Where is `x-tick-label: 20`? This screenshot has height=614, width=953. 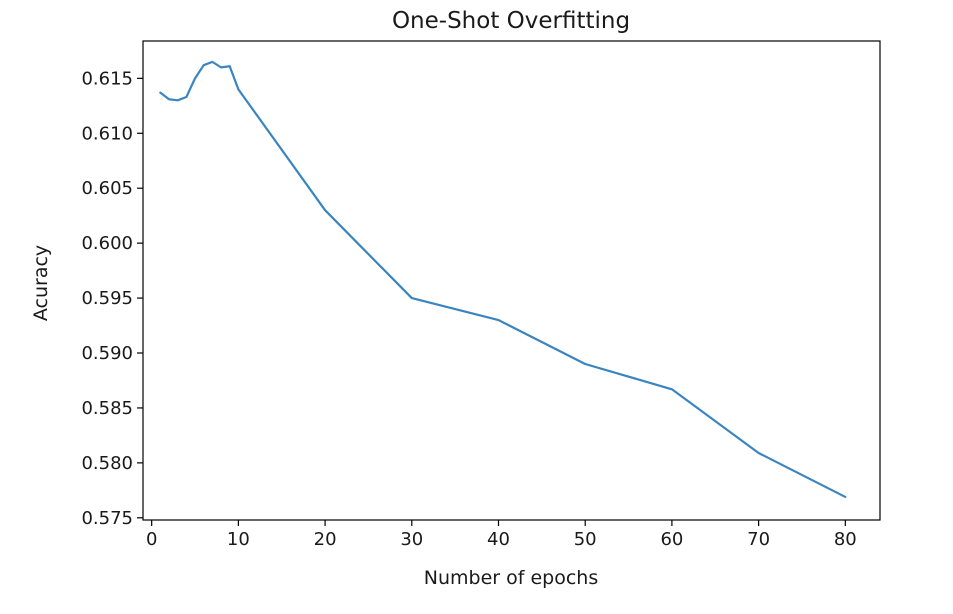 x-tick-label: 20 is located at coordinates (325, 539).